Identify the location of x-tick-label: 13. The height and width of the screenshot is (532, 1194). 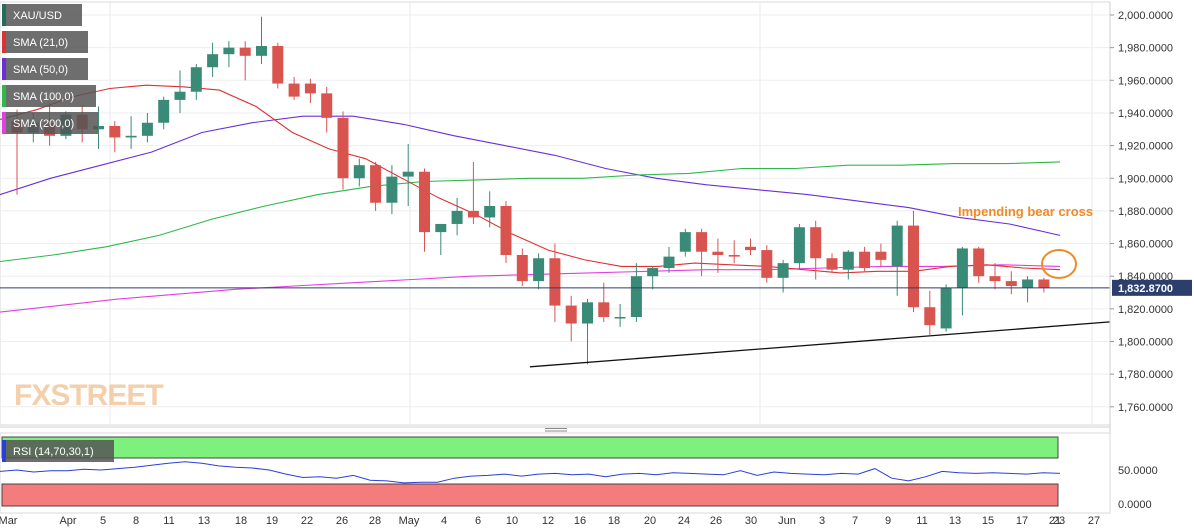
(204, 521).